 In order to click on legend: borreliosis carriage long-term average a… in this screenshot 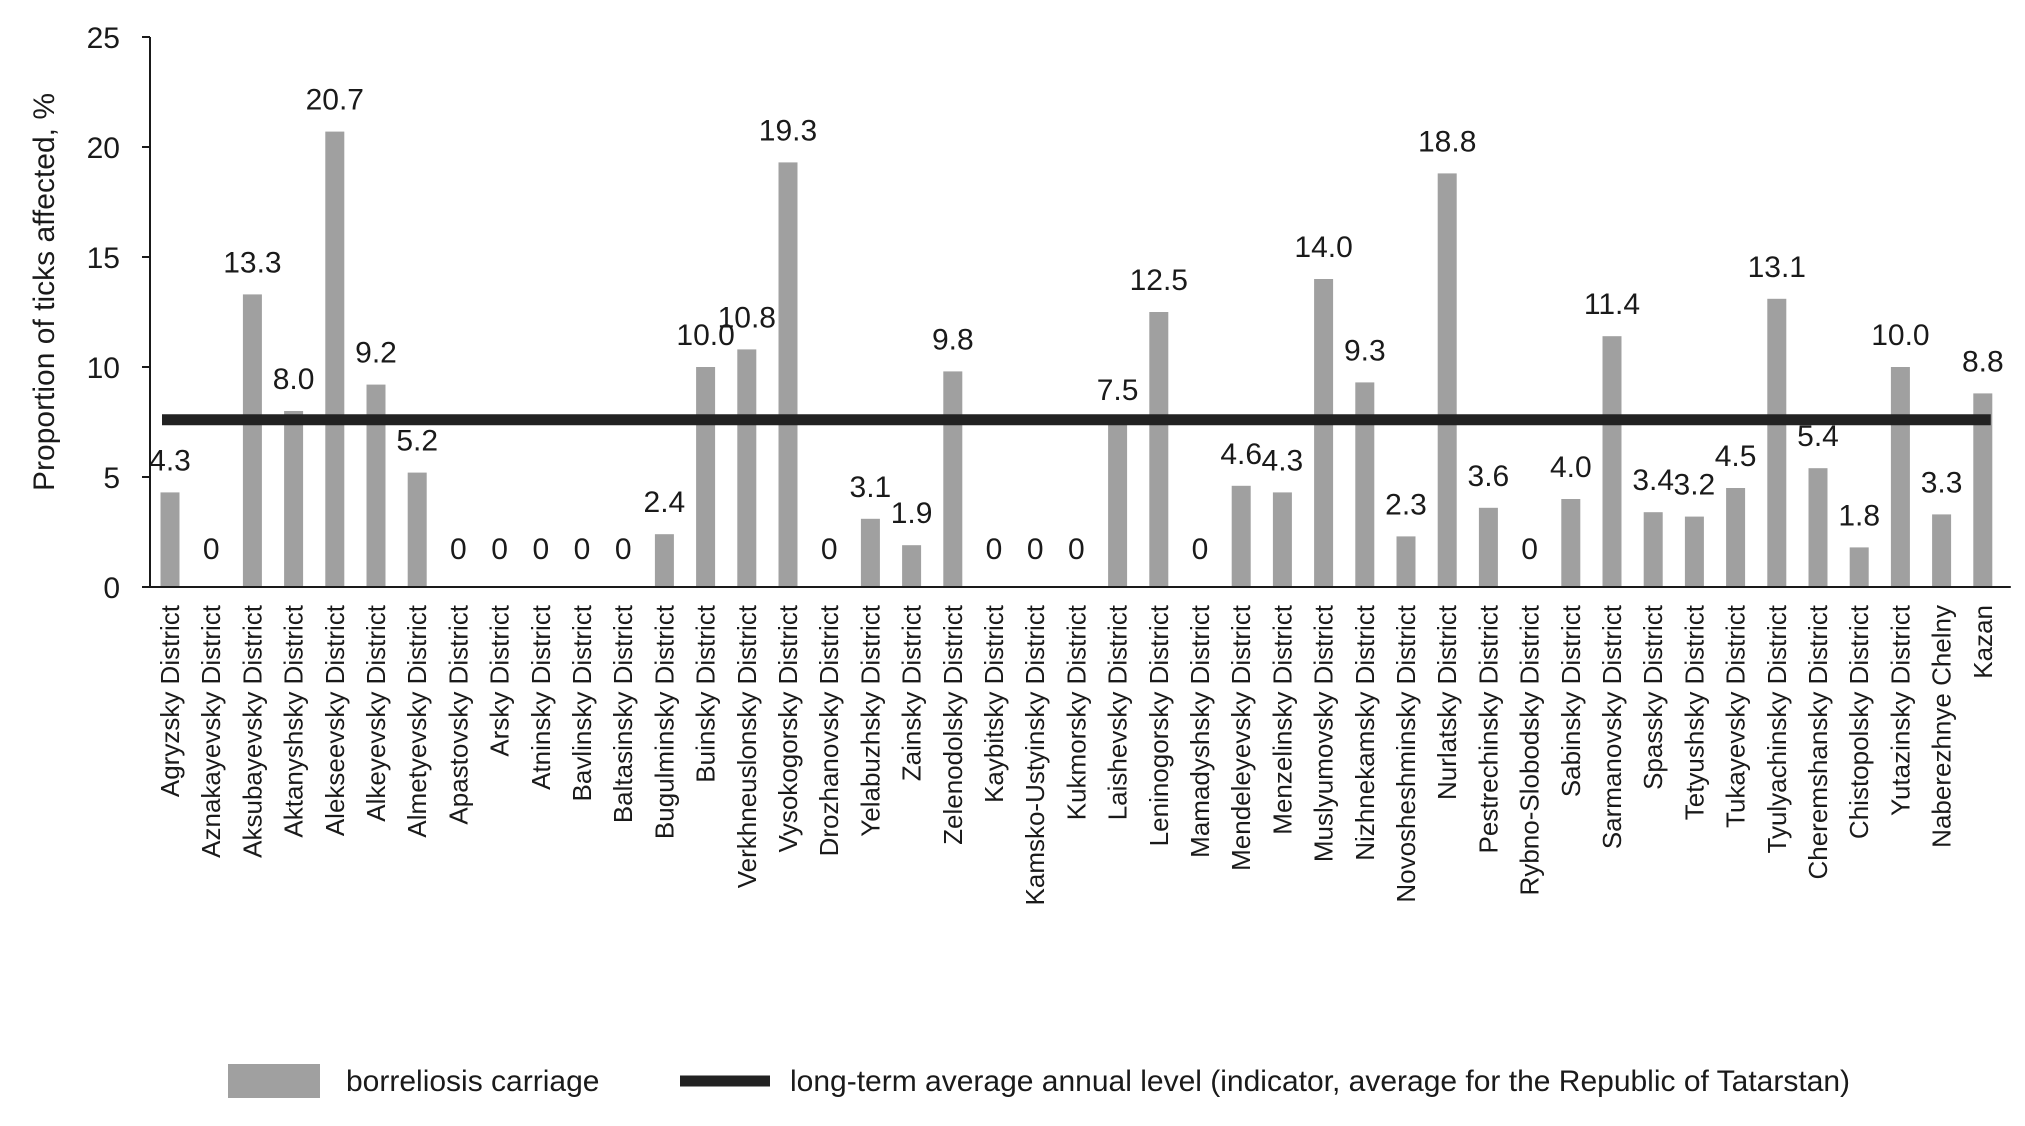, I will do `click(1039, 1081)`.